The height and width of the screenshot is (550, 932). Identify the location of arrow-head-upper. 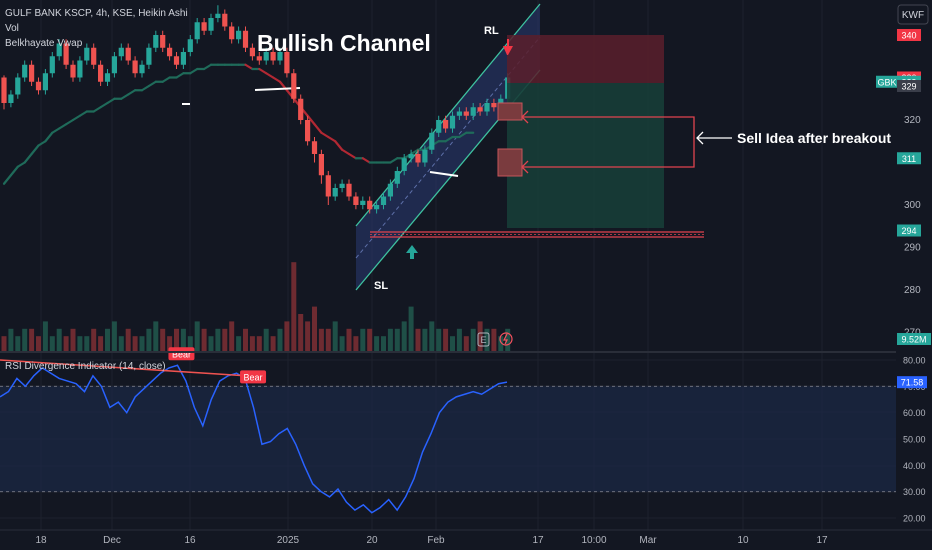
(525, 117).